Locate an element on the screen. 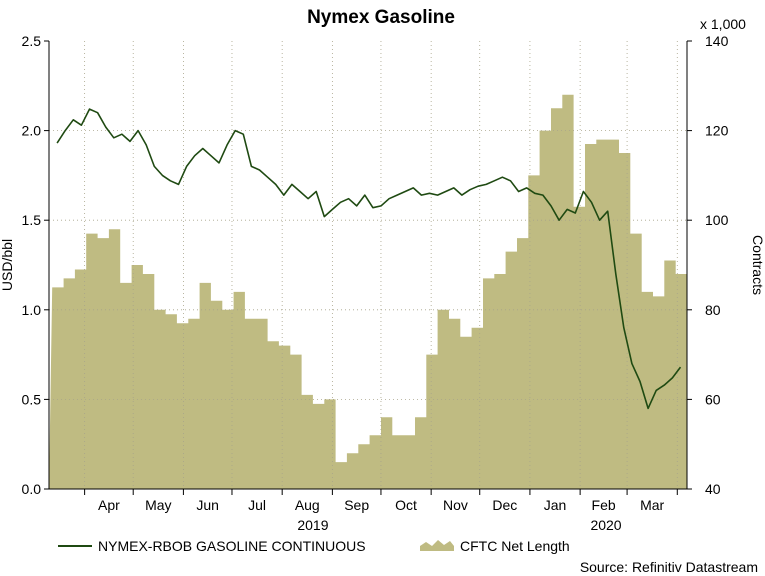  x-tick-label: Aug is located at coordinates (307, 505).